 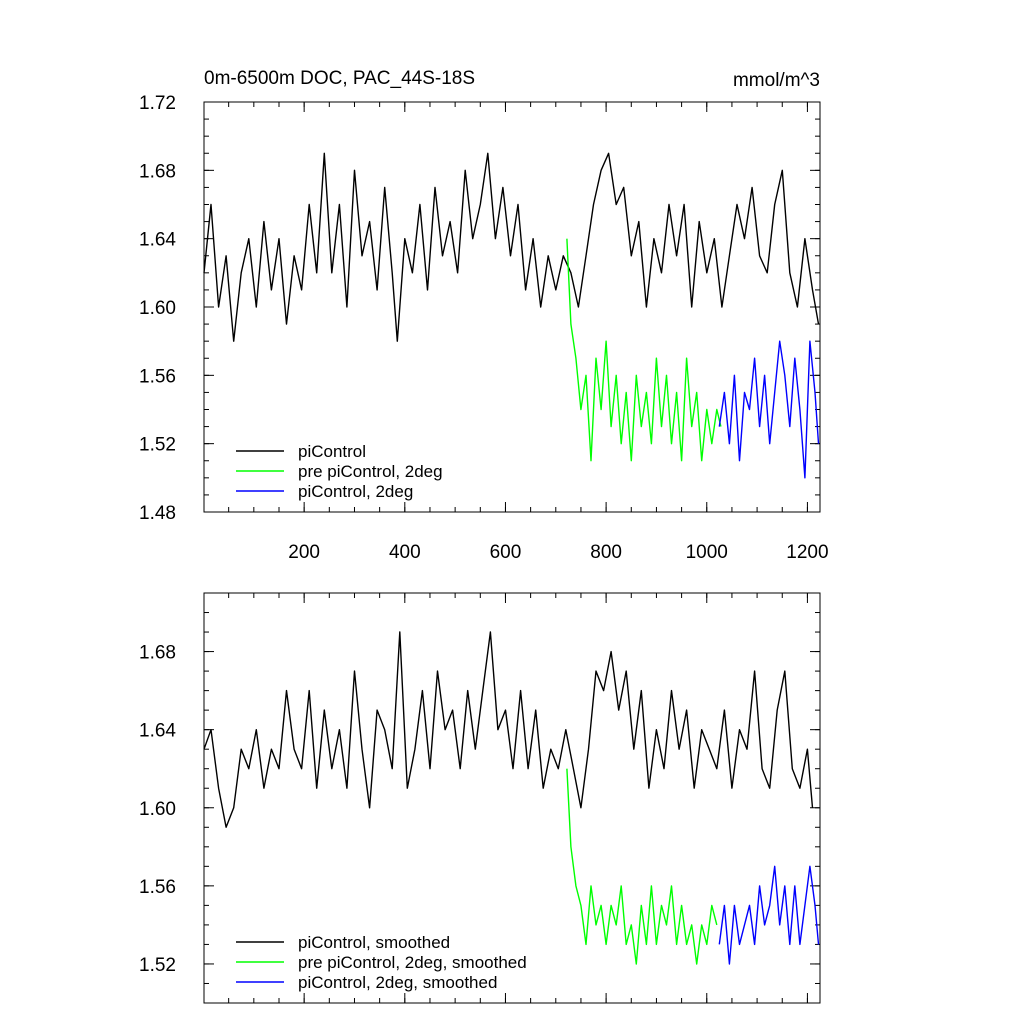 I want to click on legend-label: piControl, so click(x=332, y=451).